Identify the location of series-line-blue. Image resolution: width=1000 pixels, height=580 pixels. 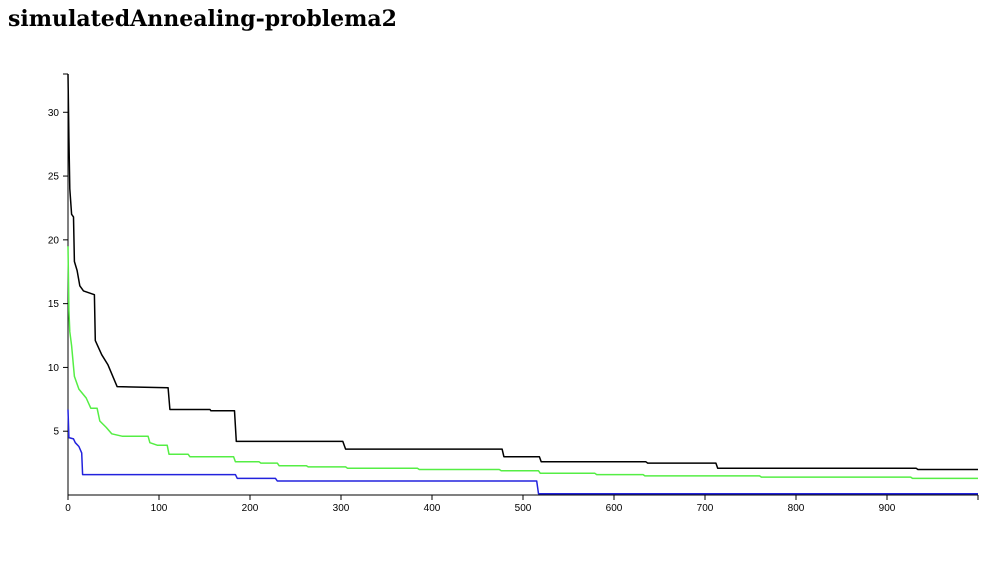
(522, 452).